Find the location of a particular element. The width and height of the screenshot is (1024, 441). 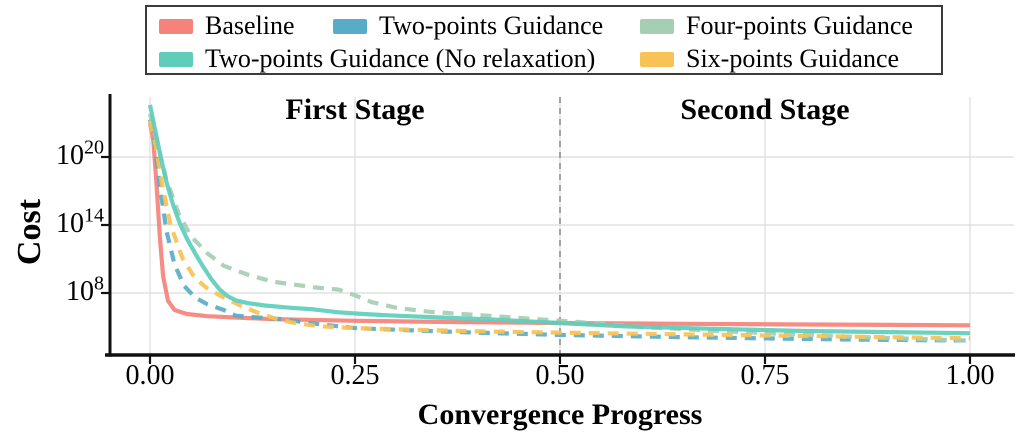

x-tick-075: 0.75 is located at coordinates (765, 375).